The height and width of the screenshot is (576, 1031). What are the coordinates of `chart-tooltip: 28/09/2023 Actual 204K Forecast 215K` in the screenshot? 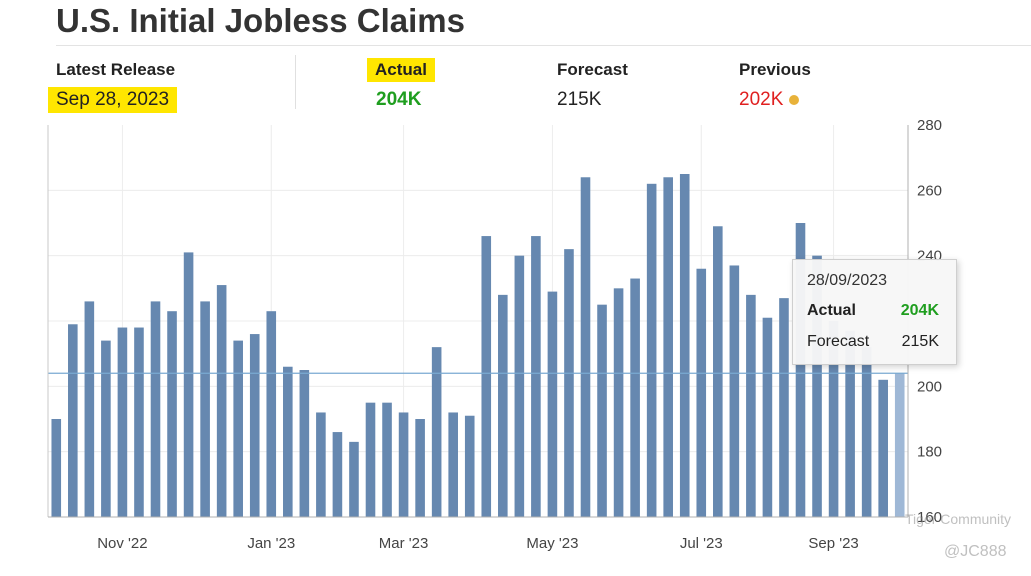 It's located at (874, 312).